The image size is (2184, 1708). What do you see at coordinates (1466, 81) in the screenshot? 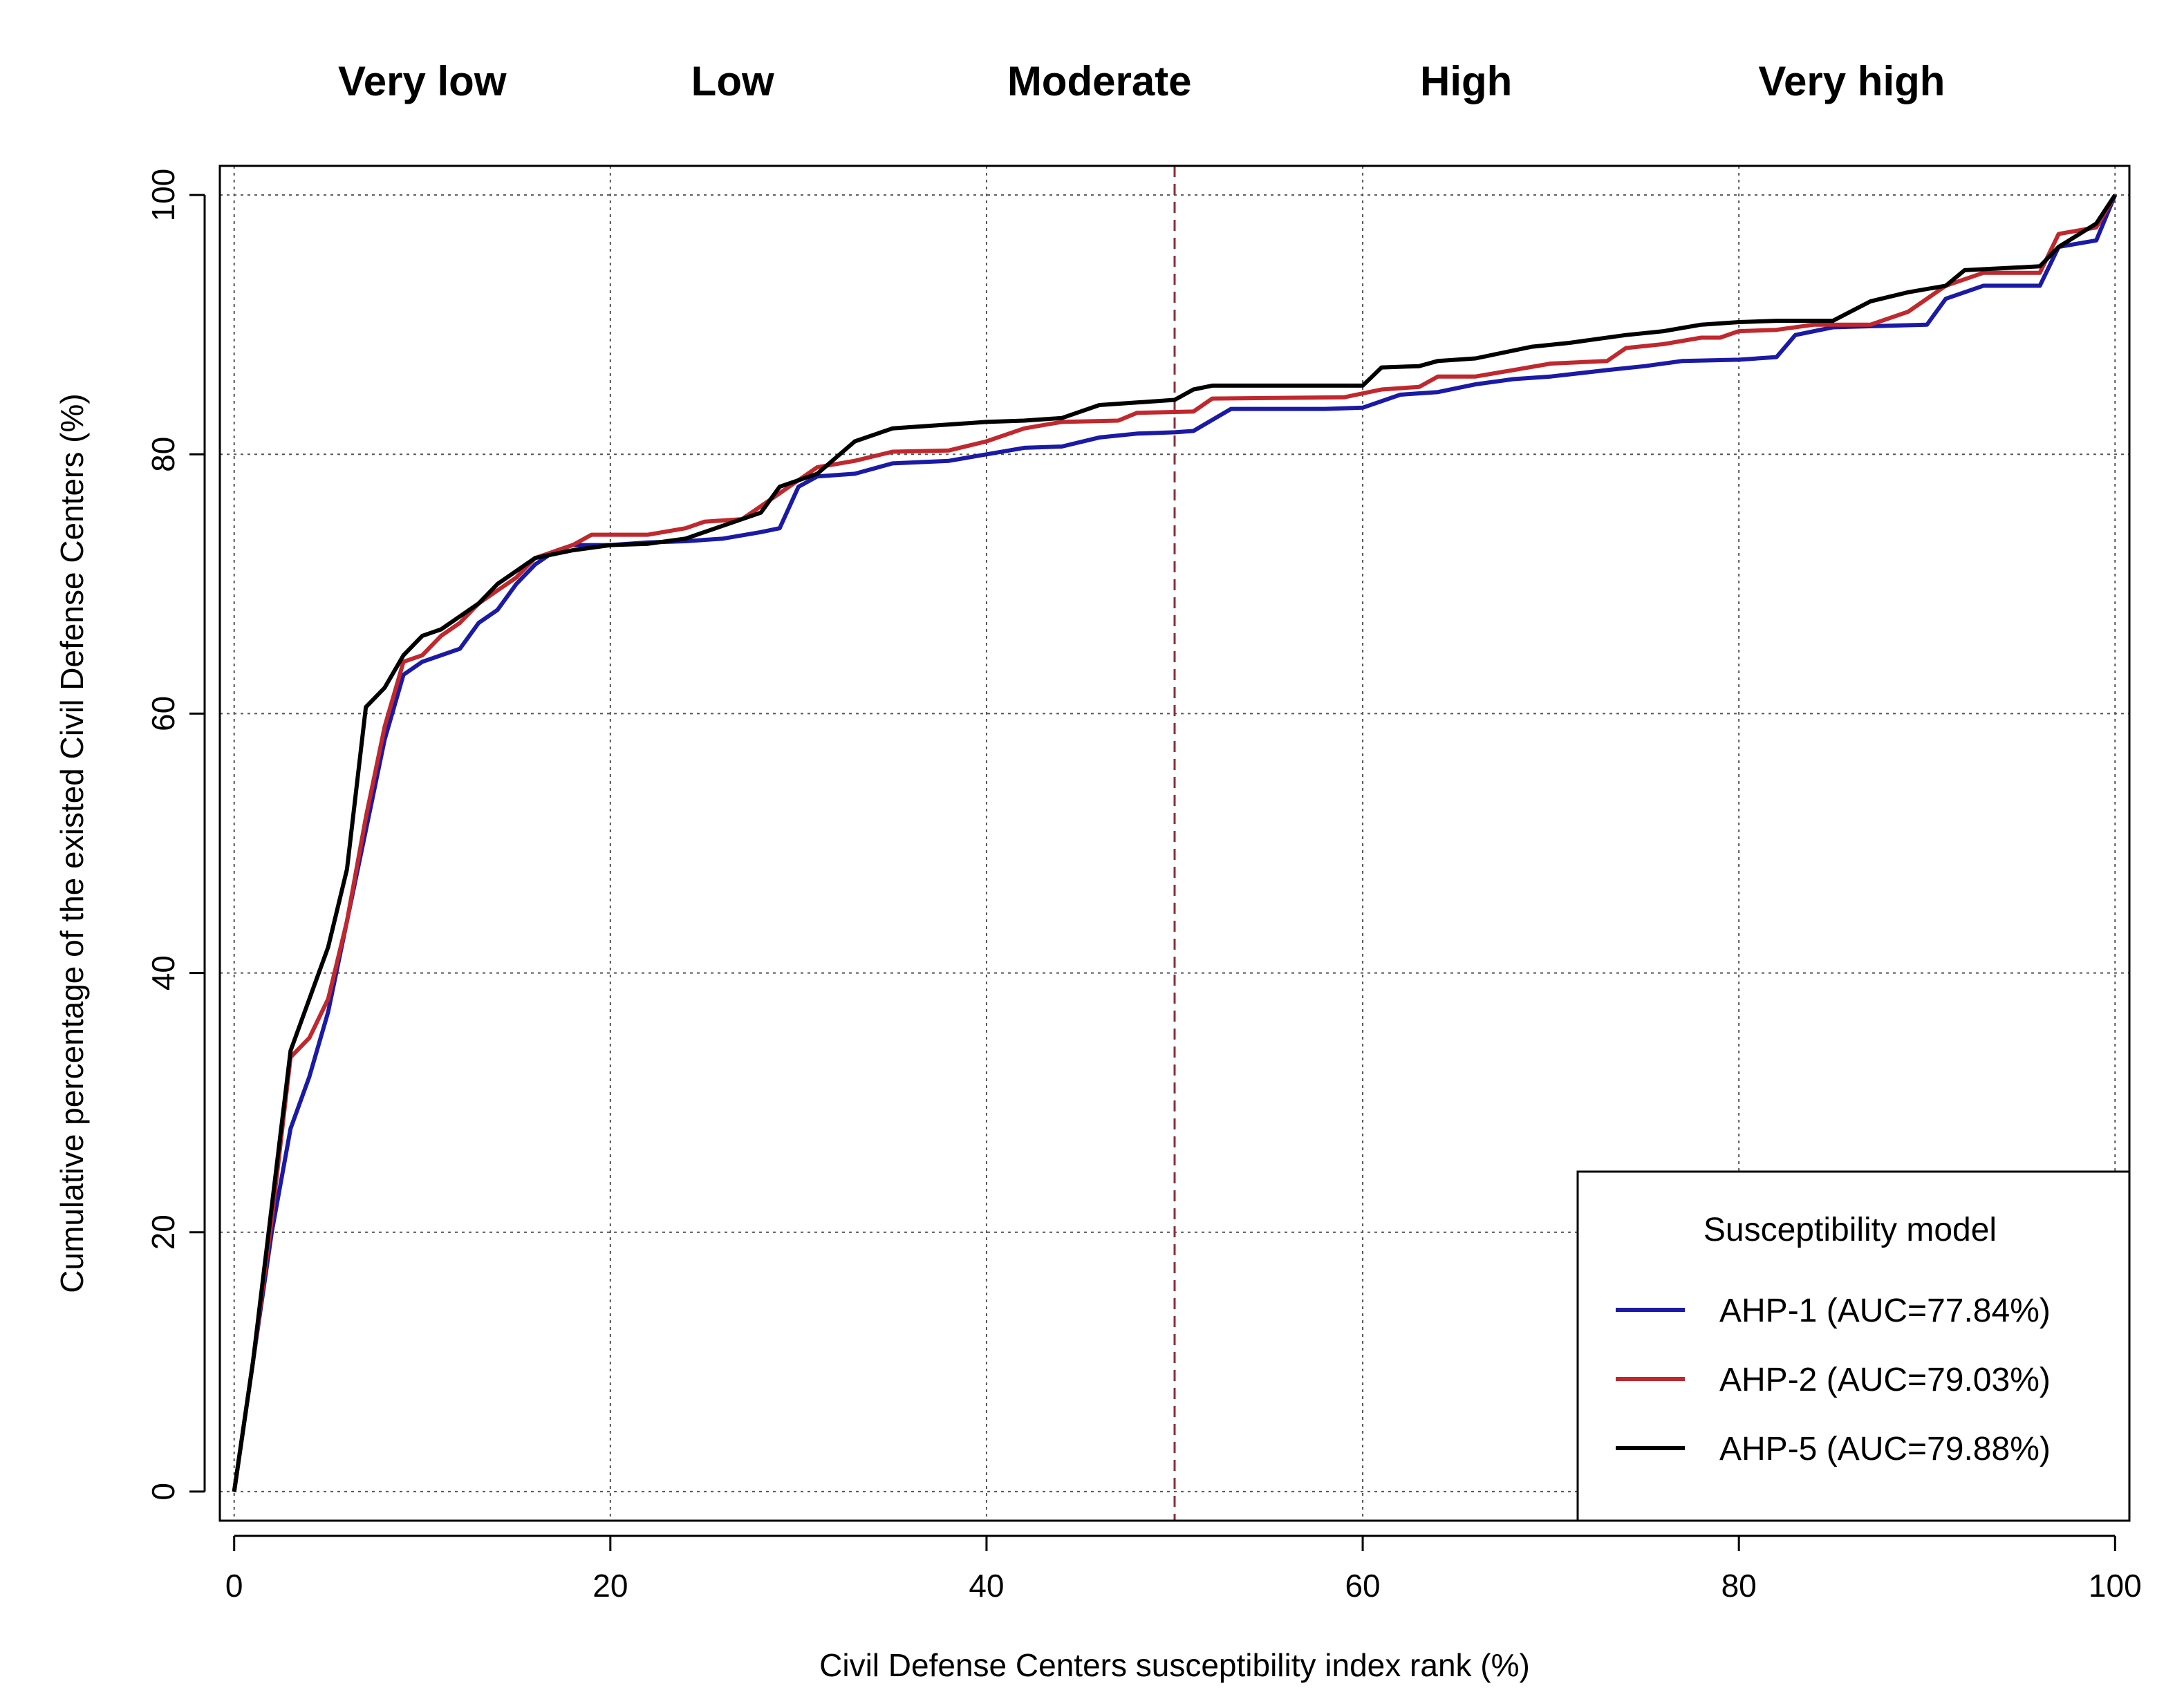
I see `band-label-high: High` at bounding box center [1466, 81].